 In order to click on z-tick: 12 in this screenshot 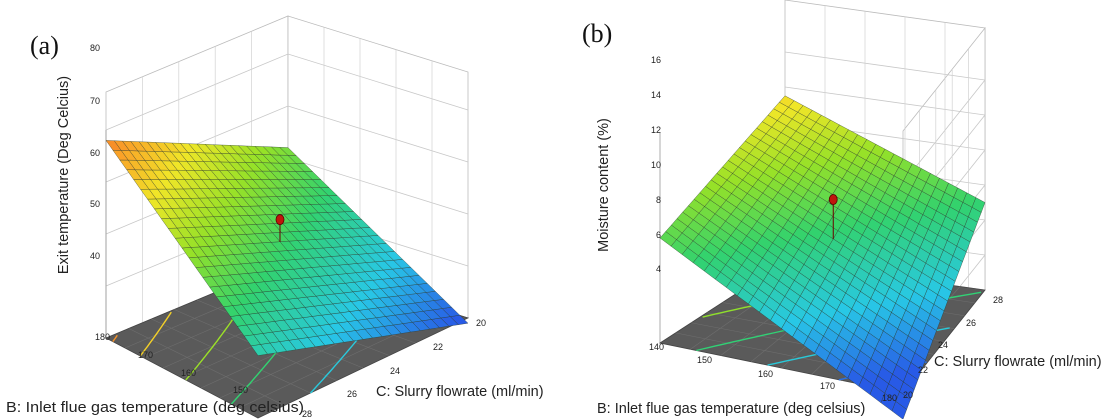, I will do `click(656, 130)`.